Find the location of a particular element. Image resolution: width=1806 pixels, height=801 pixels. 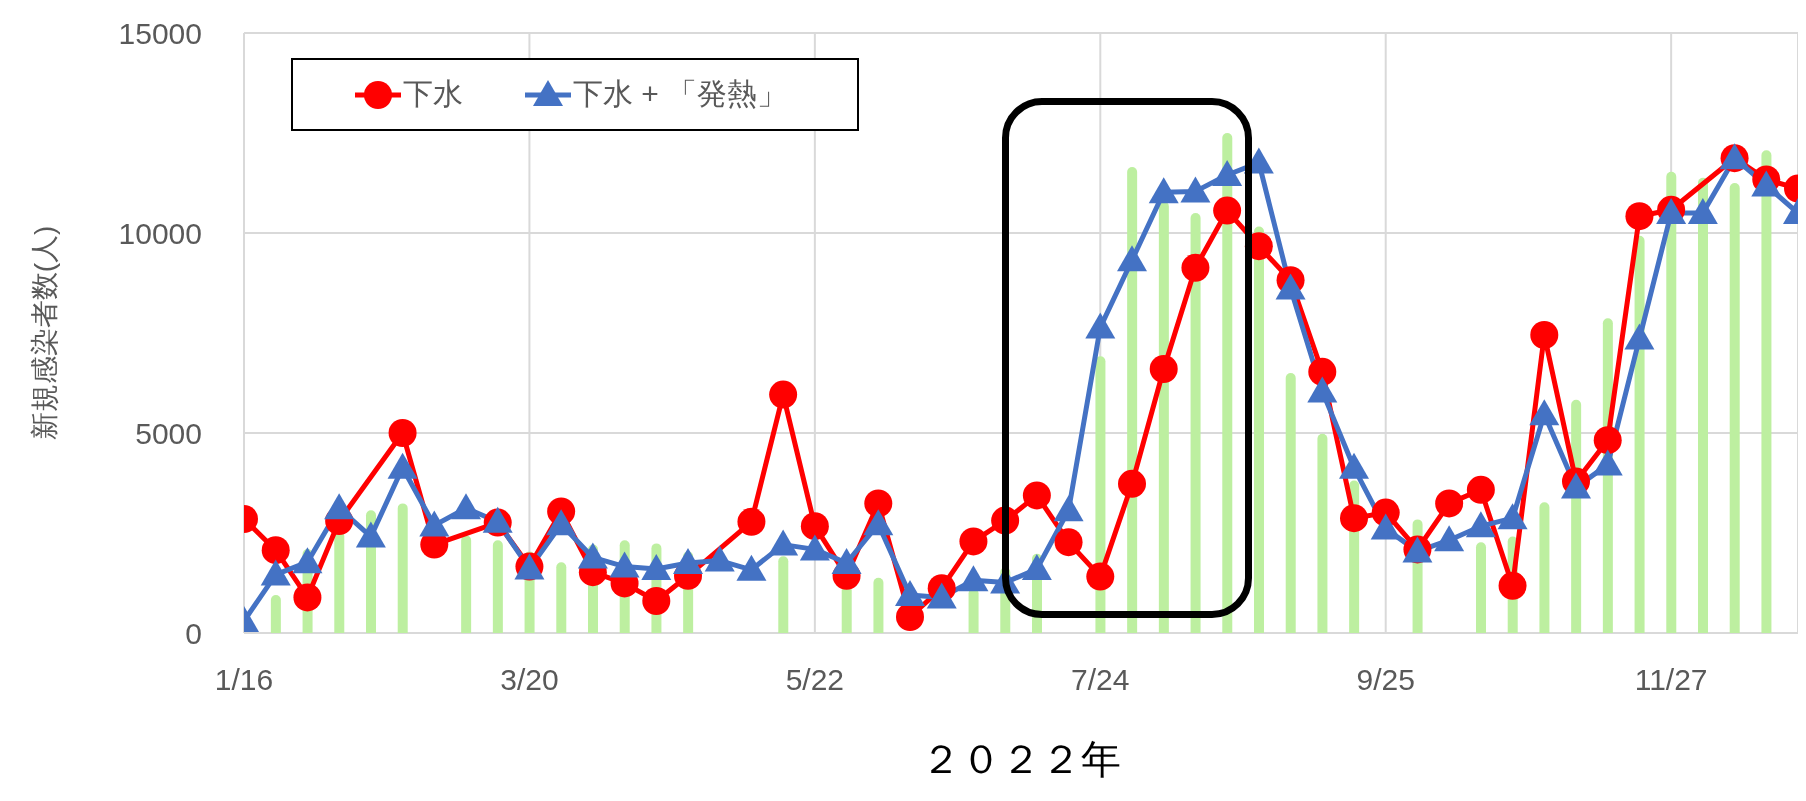

legend-label: 下水 is located at coordinates (433, 94).